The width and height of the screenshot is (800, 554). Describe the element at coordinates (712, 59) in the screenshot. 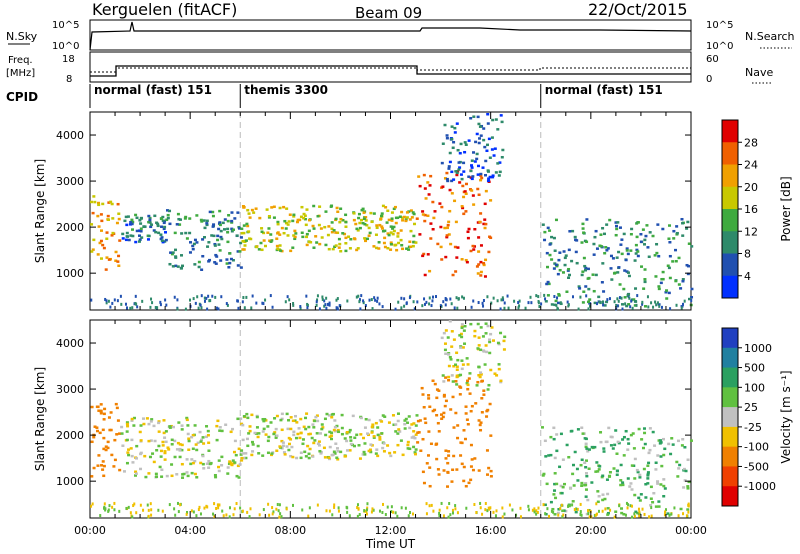

I see `freq-tick-high-right: 60` at that location.